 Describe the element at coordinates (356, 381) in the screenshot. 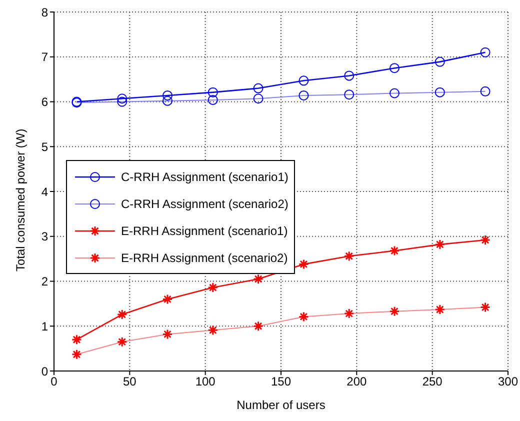

I see `x-tick-label: 200` at that location.